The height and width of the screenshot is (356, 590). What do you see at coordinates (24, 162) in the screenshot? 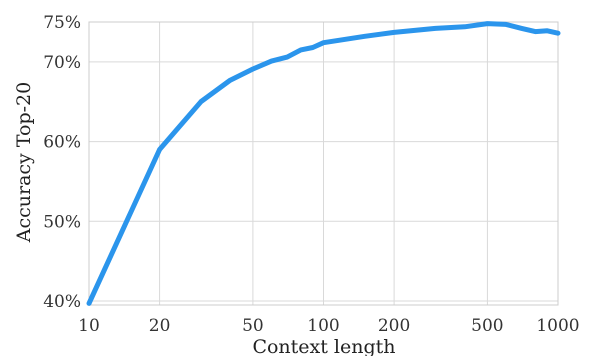
I see `y-axis-title: Accuracy Top-20` at bounding box center [24, 162].